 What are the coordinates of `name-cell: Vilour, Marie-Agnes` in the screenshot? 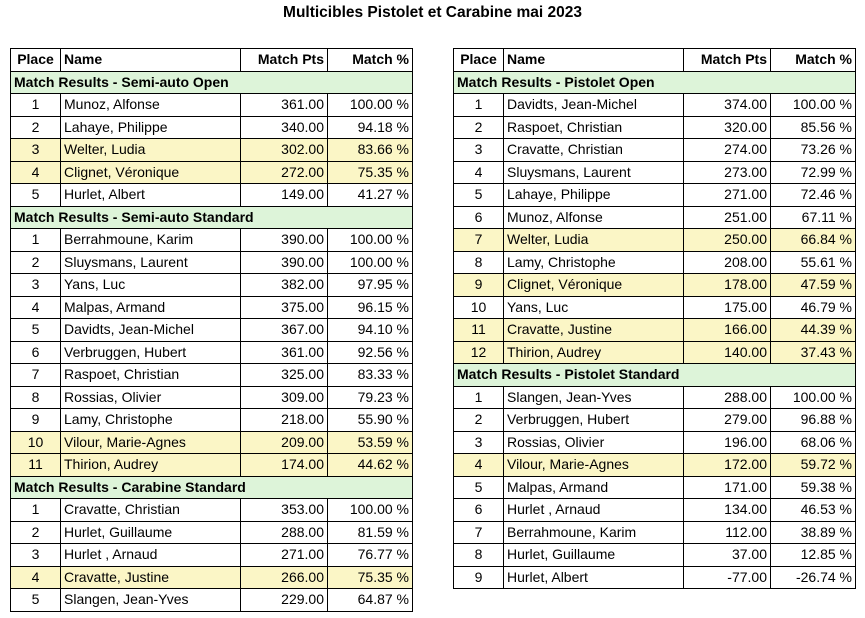 It's located at (150, 442).